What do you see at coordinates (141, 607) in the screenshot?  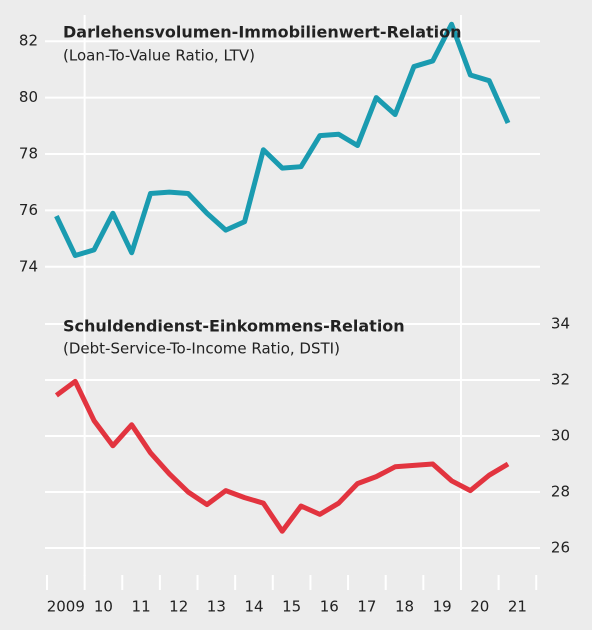 I see `x-tick-label: 11` at bounding box center [141, 607].